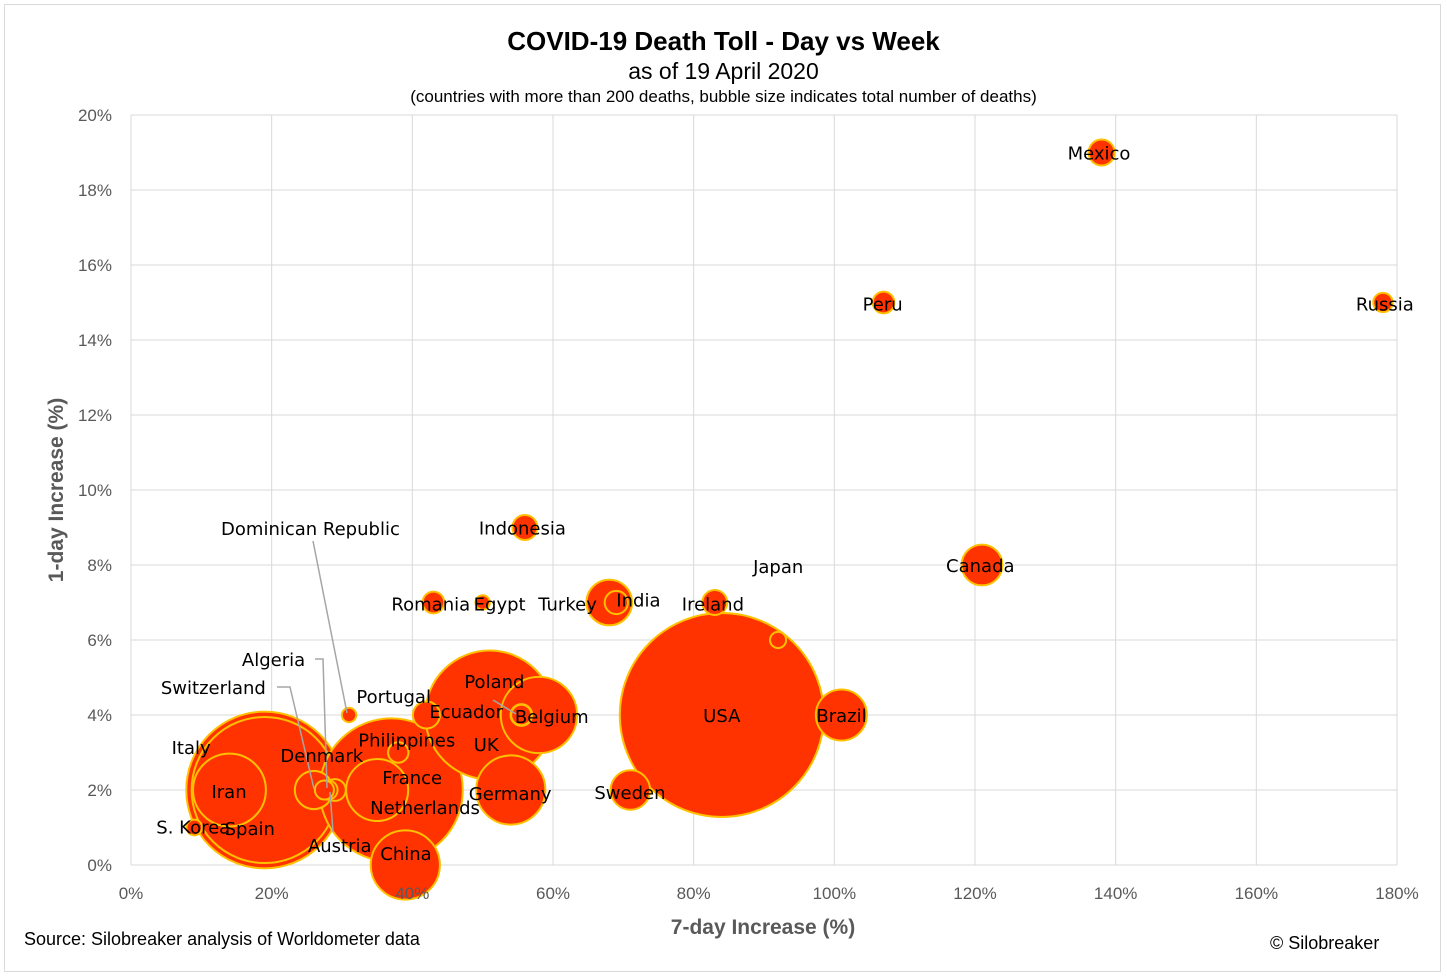  I want to click on bubble-mexico, so click(1101, 152).